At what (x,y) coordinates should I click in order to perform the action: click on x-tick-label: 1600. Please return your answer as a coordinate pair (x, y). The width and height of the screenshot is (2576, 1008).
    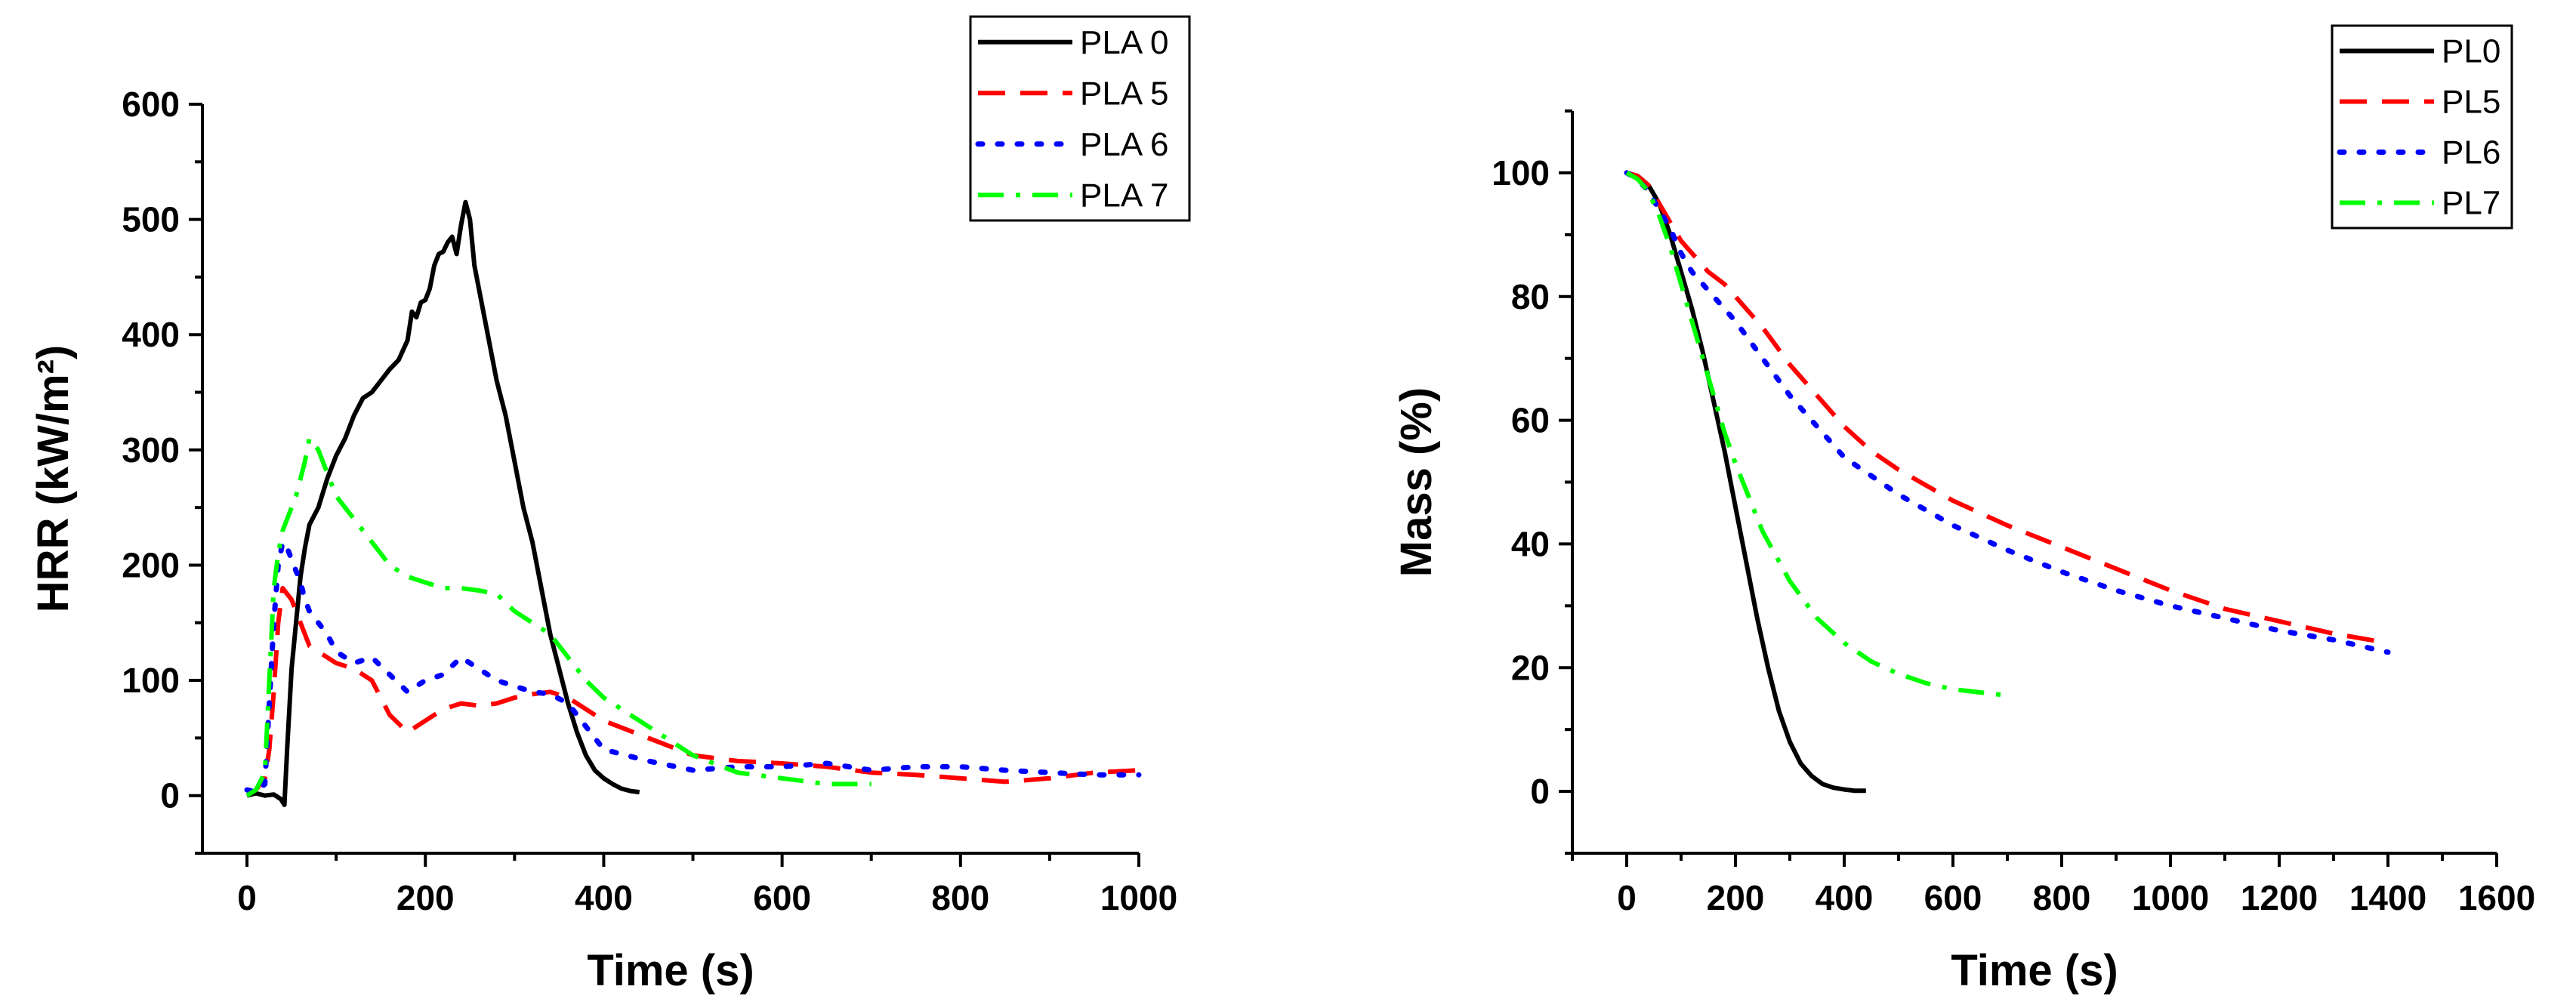
    Looking at the image, I should click on (2496, 898).